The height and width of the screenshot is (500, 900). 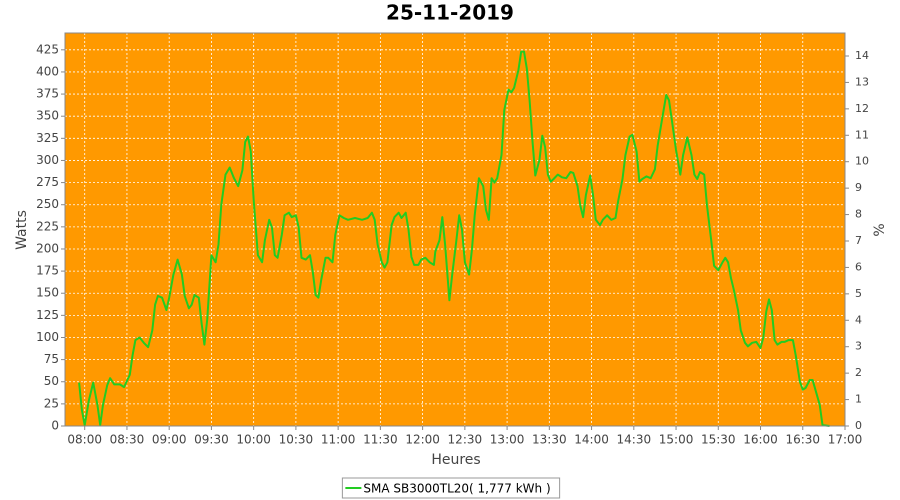 I want to click on y2-tick-label: 1, so click(x=858, y=399).